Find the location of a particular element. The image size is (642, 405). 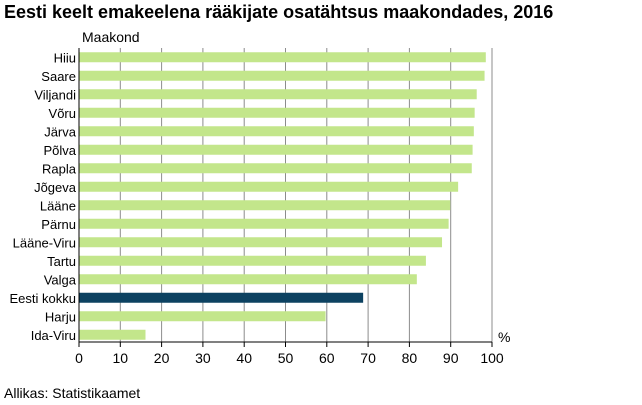

x-tick-label: 20 is located at coordinates (162, 358).